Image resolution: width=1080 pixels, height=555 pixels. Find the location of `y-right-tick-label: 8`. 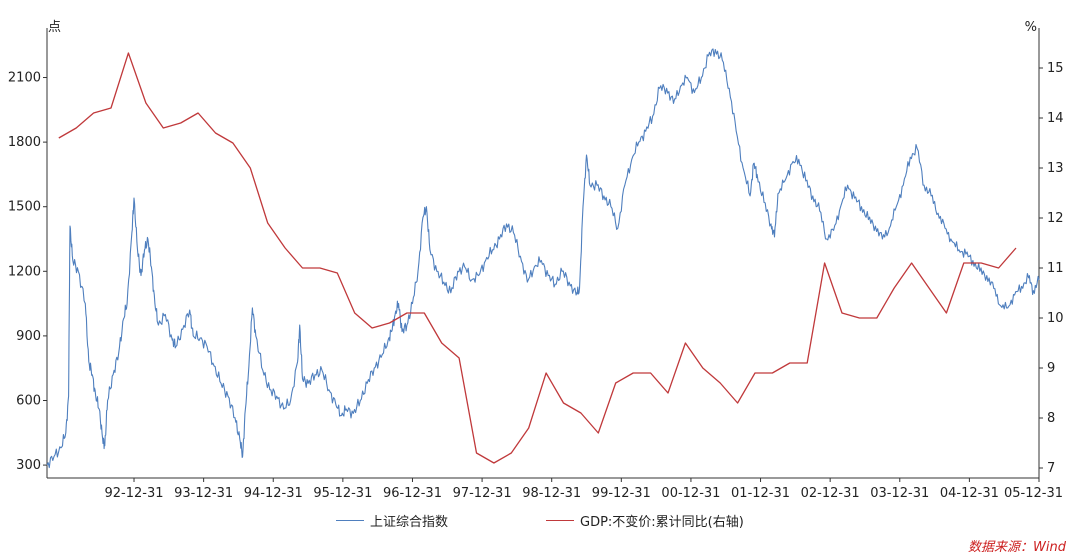

y-right-tick-label: 8 is located at coordinates (1051, 418).